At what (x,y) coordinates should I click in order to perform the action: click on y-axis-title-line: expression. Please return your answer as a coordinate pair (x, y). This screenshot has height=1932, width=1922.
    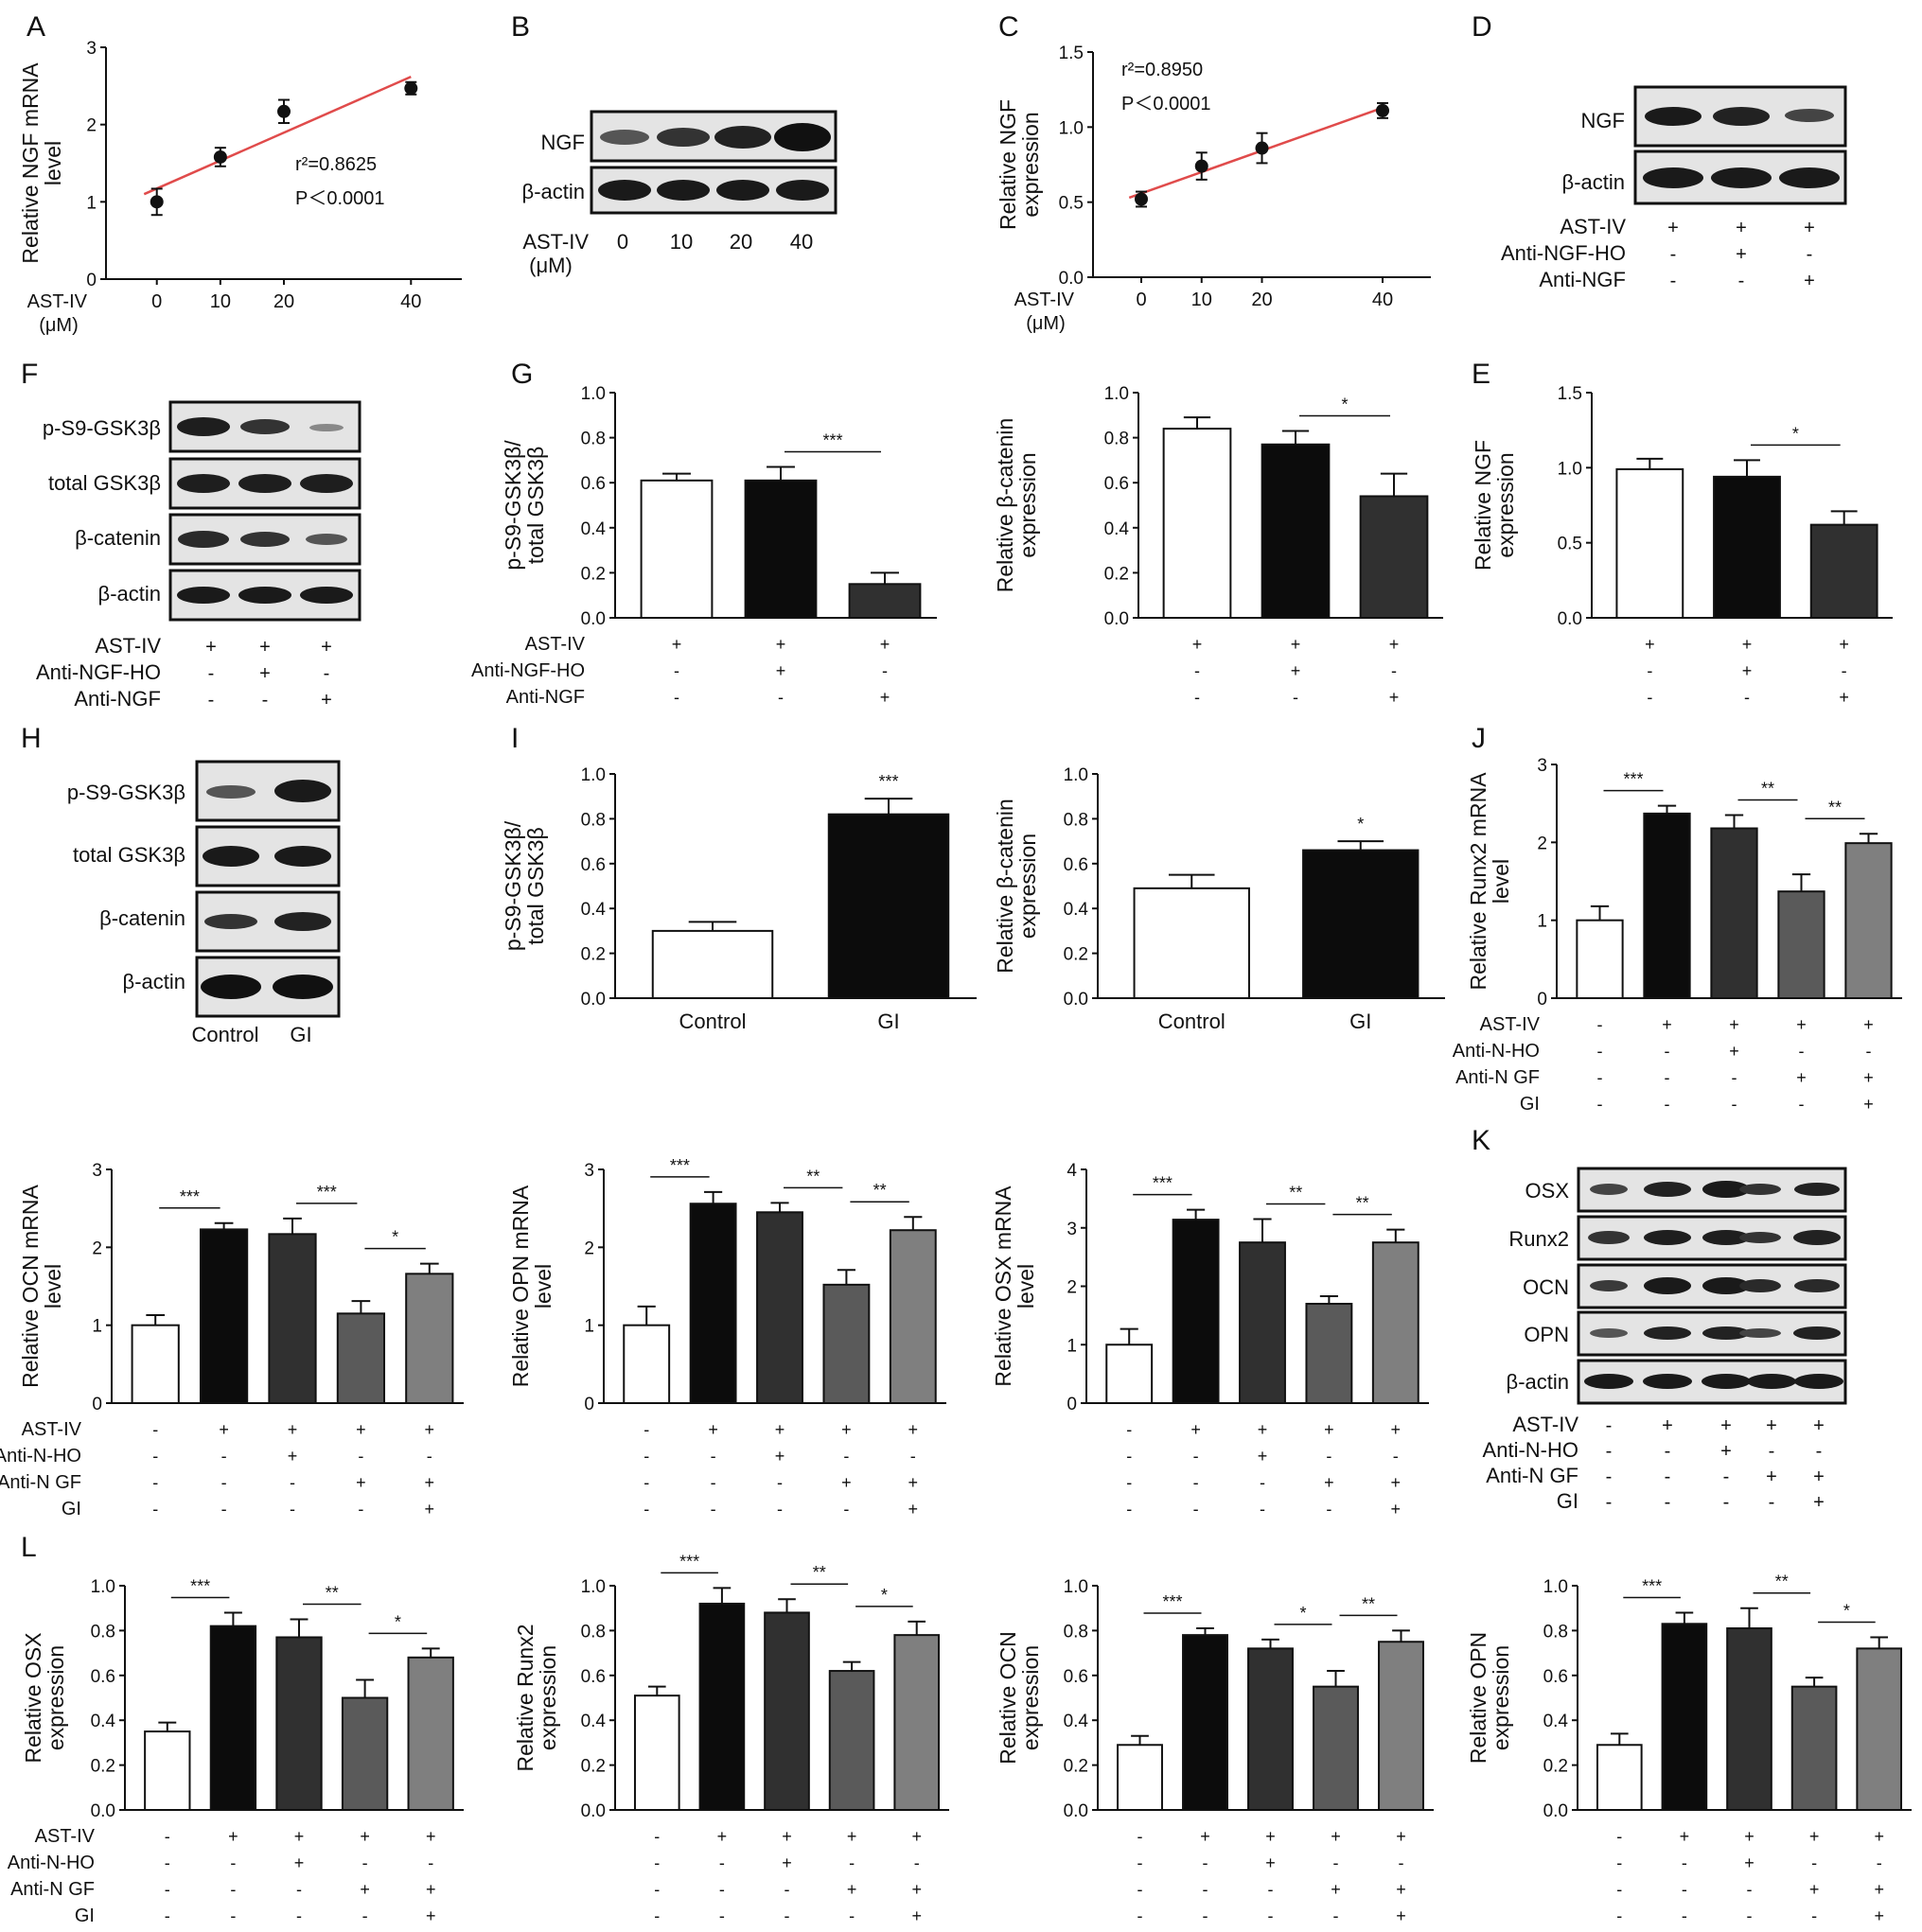
    Looking at the image, I should click on (1506, 504).